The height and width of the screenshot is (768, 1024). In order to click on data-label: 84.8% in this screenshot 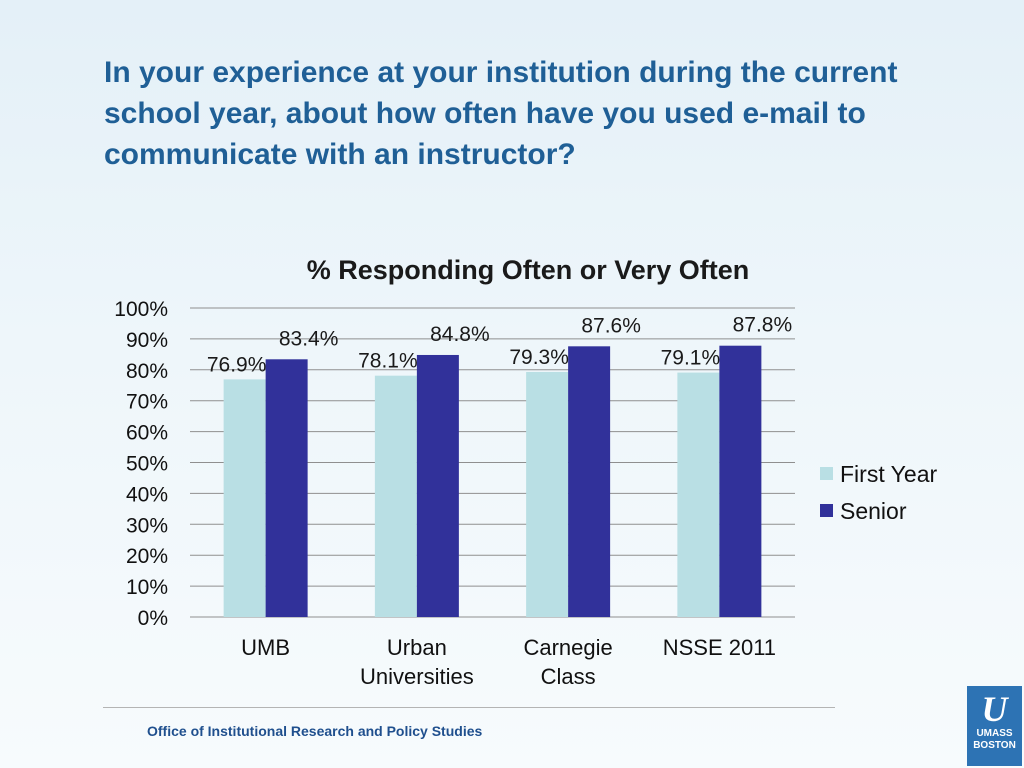, I will do `click(460, 334)`.